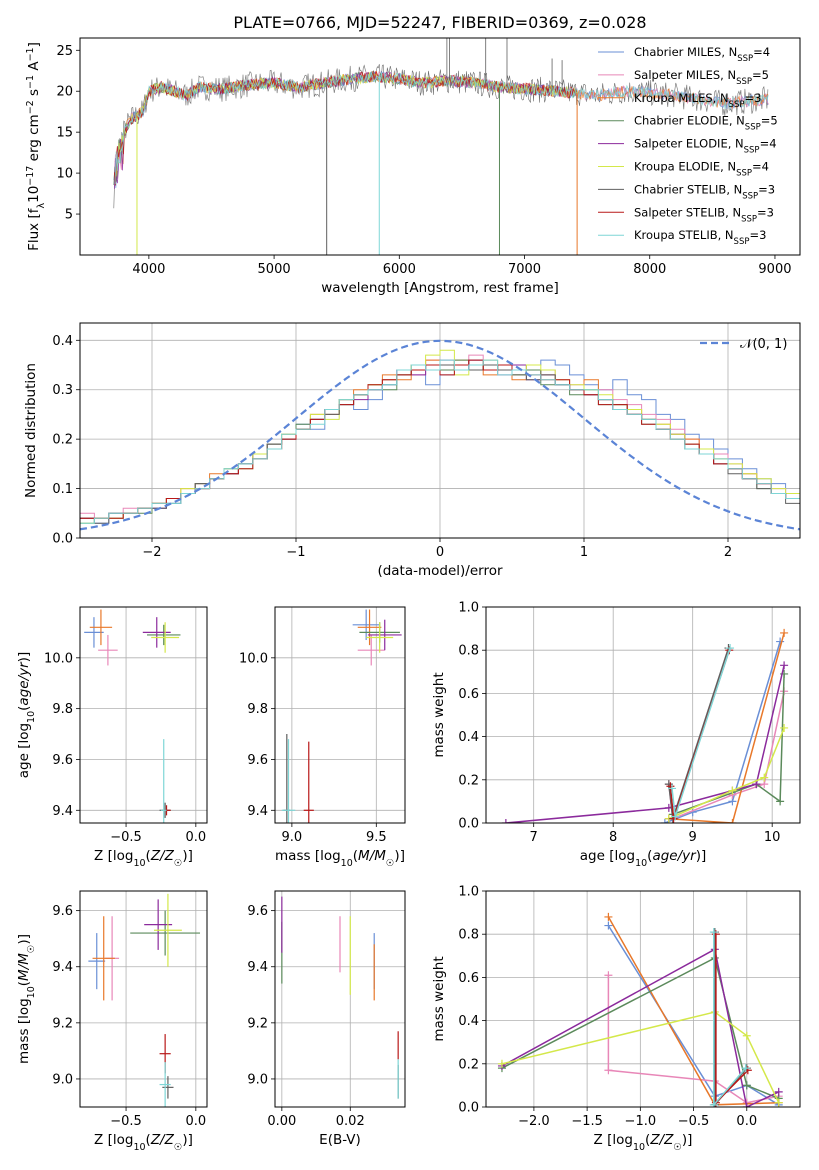 The width and height of the screenshot is (819, 1170). I want to click on y-tick-label: 9.2, so click(62, 1023).